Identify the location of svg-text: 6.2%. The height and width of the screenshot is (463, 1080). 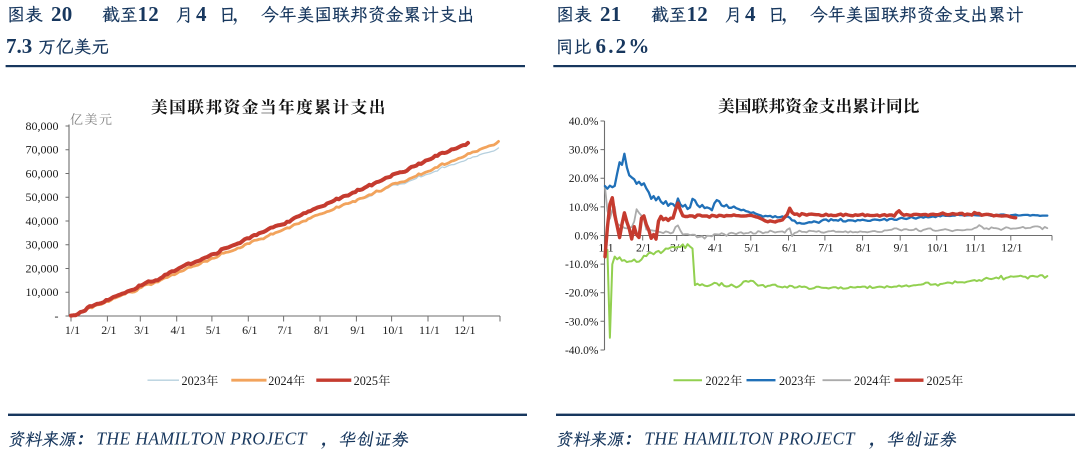
(624, 46).